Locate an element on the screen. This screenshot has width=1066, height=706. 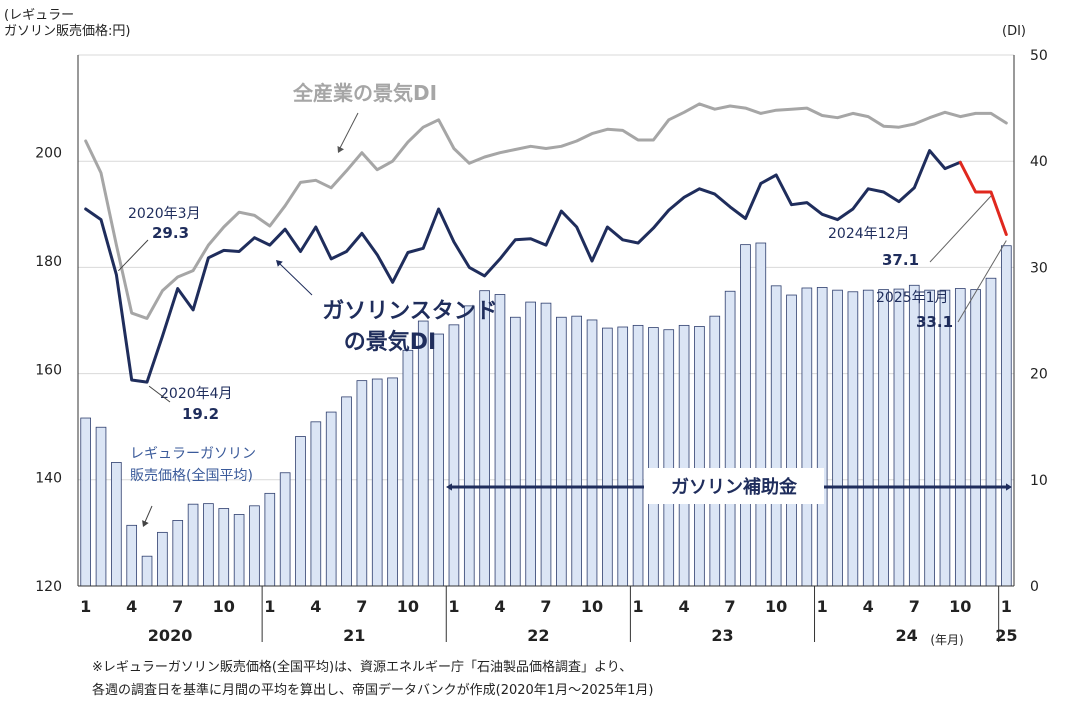
callout-date: 2020年4月 is located at coordinates (196, 394).